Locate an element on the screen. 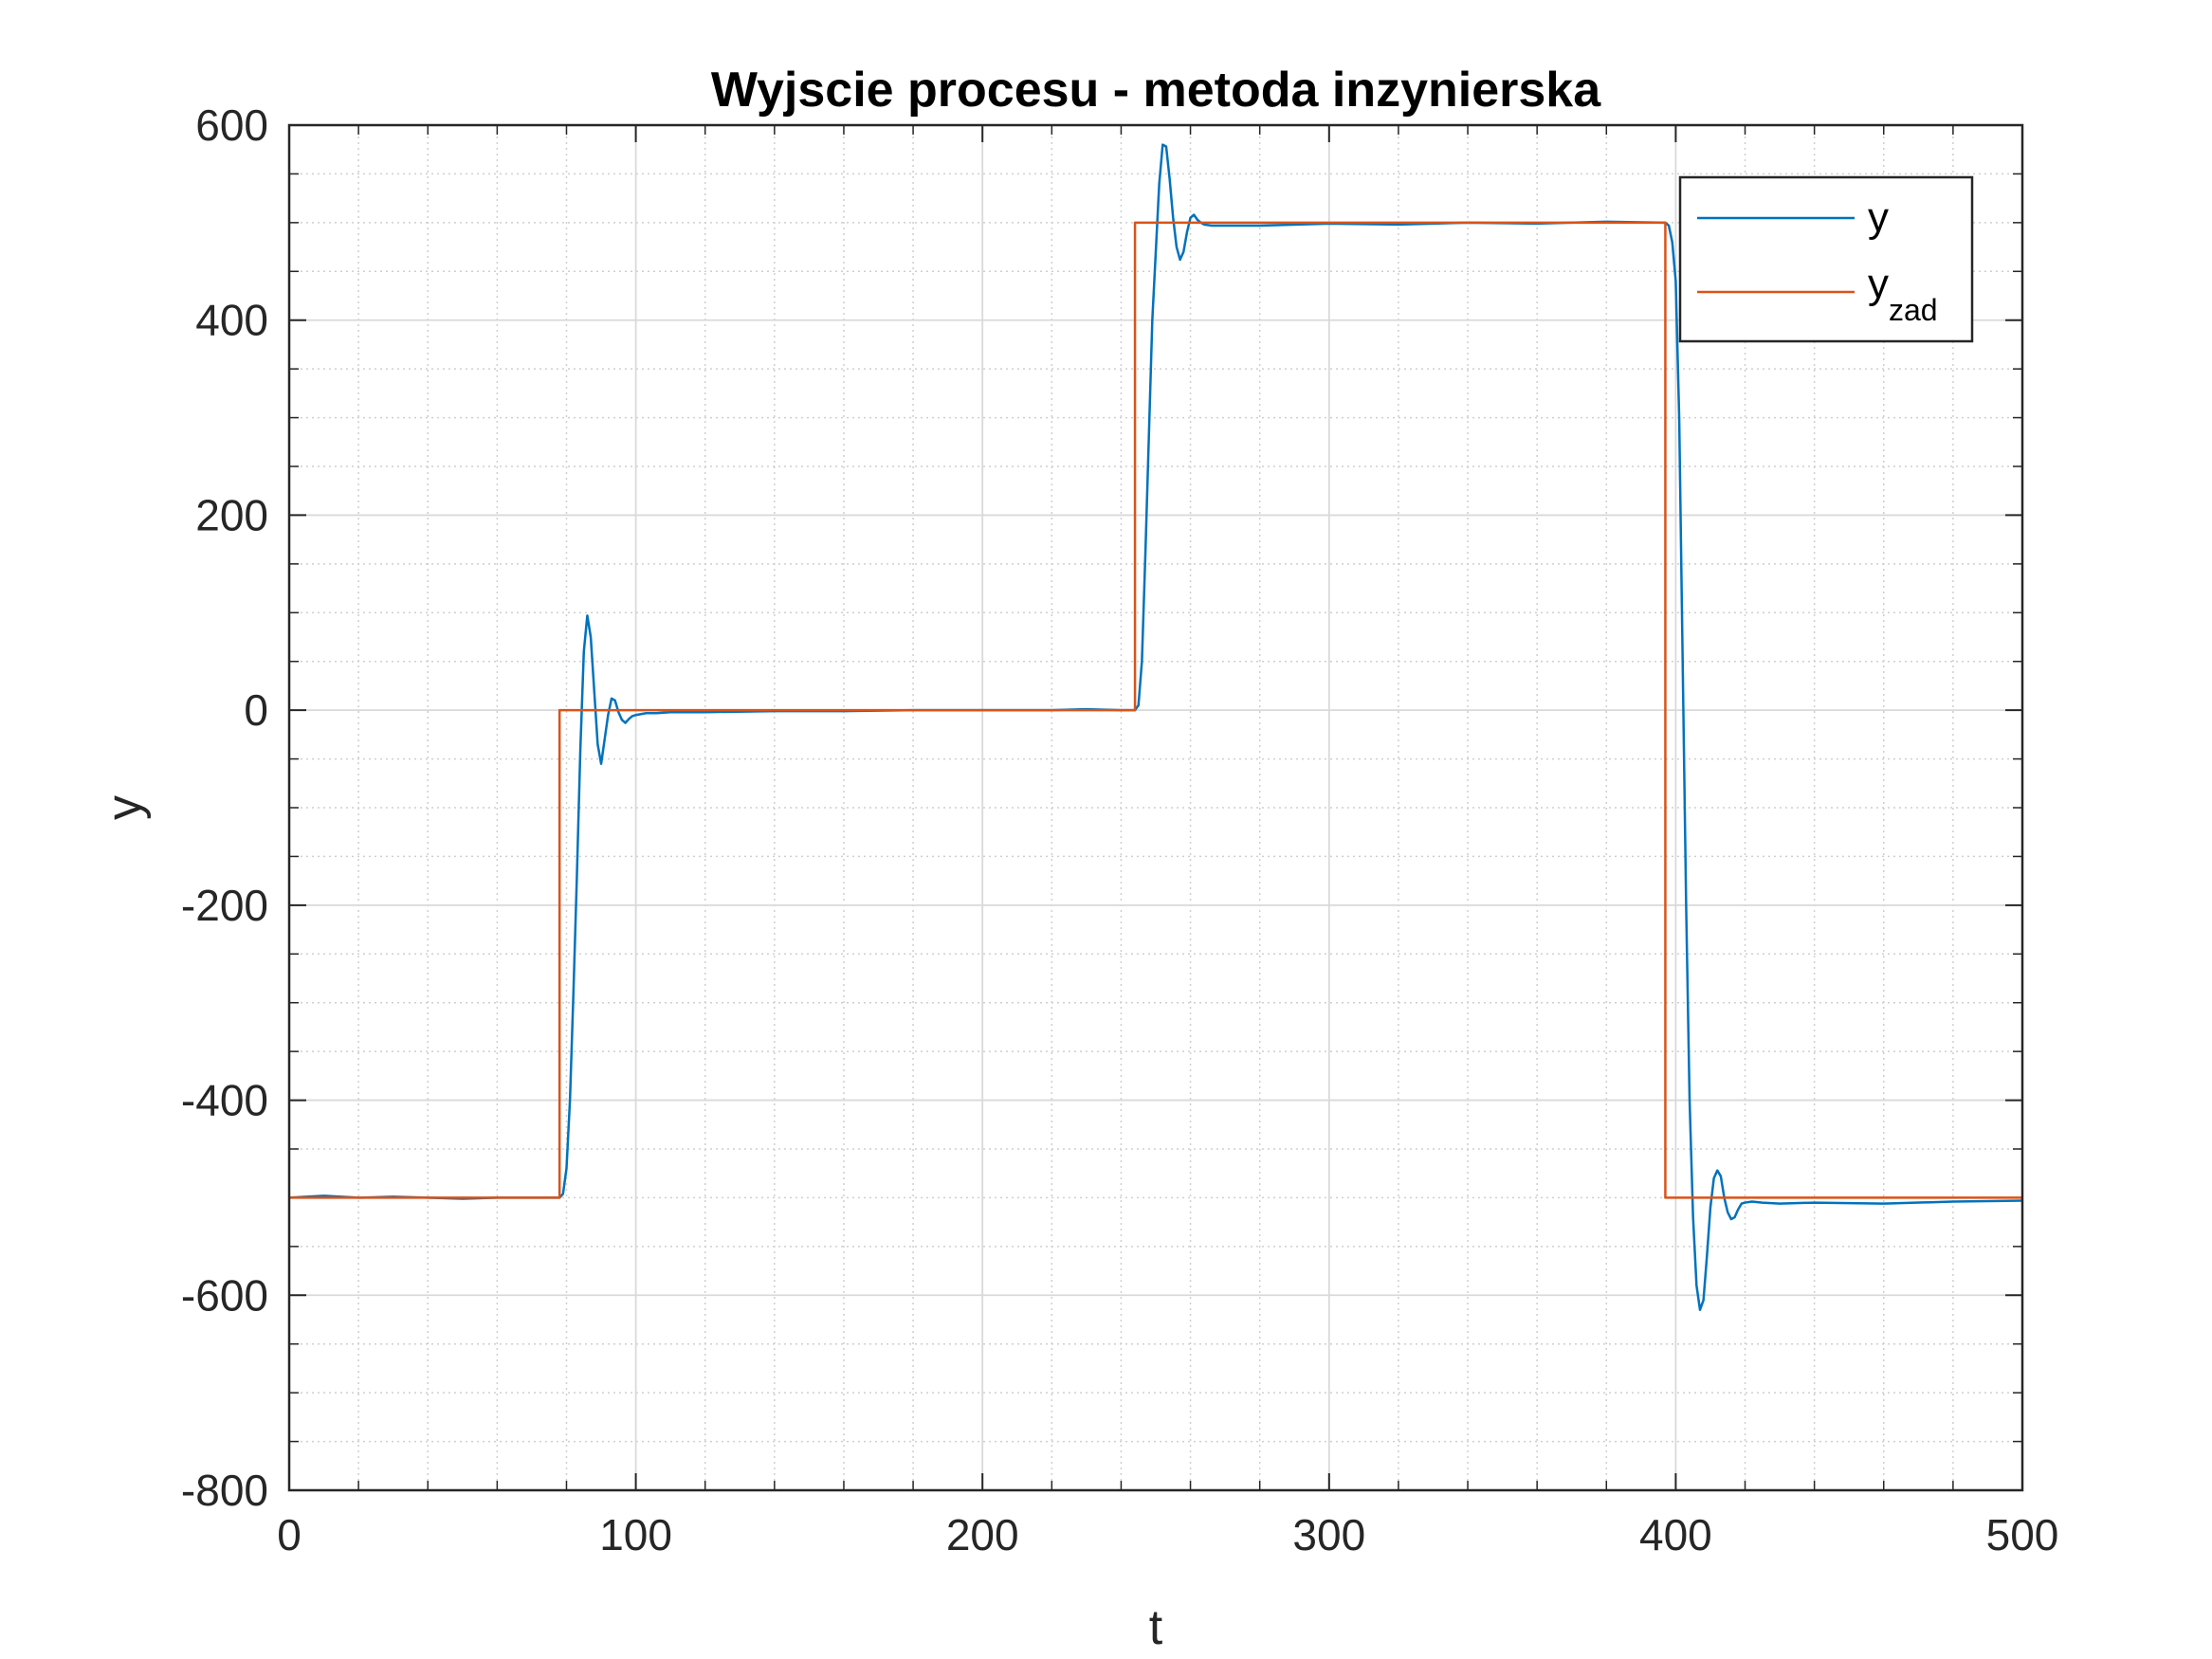  y-tick-labels: -800 -600 -400 -200 0 200 400 600 is located at coordinates (224, 807).